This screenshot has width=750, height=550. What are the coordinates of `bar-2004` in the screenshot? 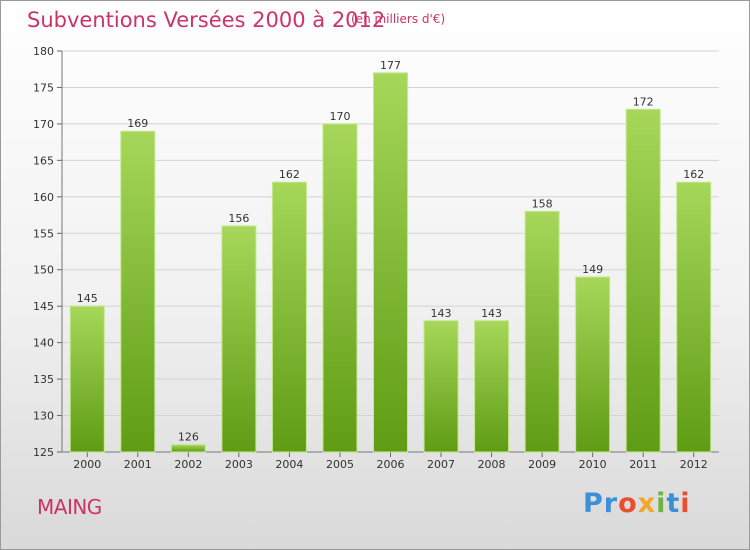 It's located at (289, 317).